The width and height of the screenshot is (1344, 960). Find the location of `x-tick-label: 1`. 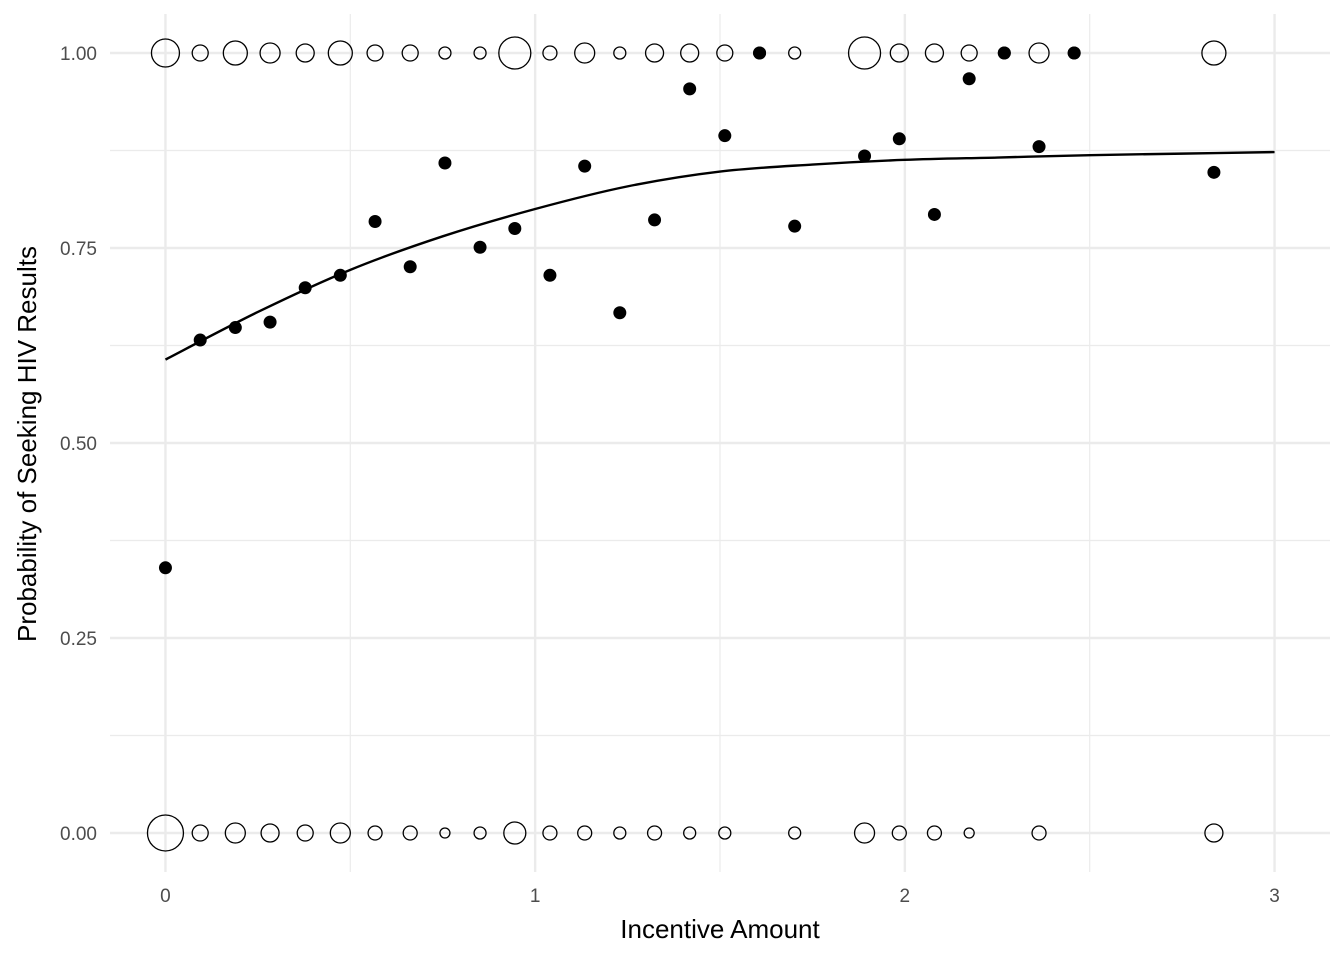

x-tick-label: 1 is located at coordinates (535, 896).